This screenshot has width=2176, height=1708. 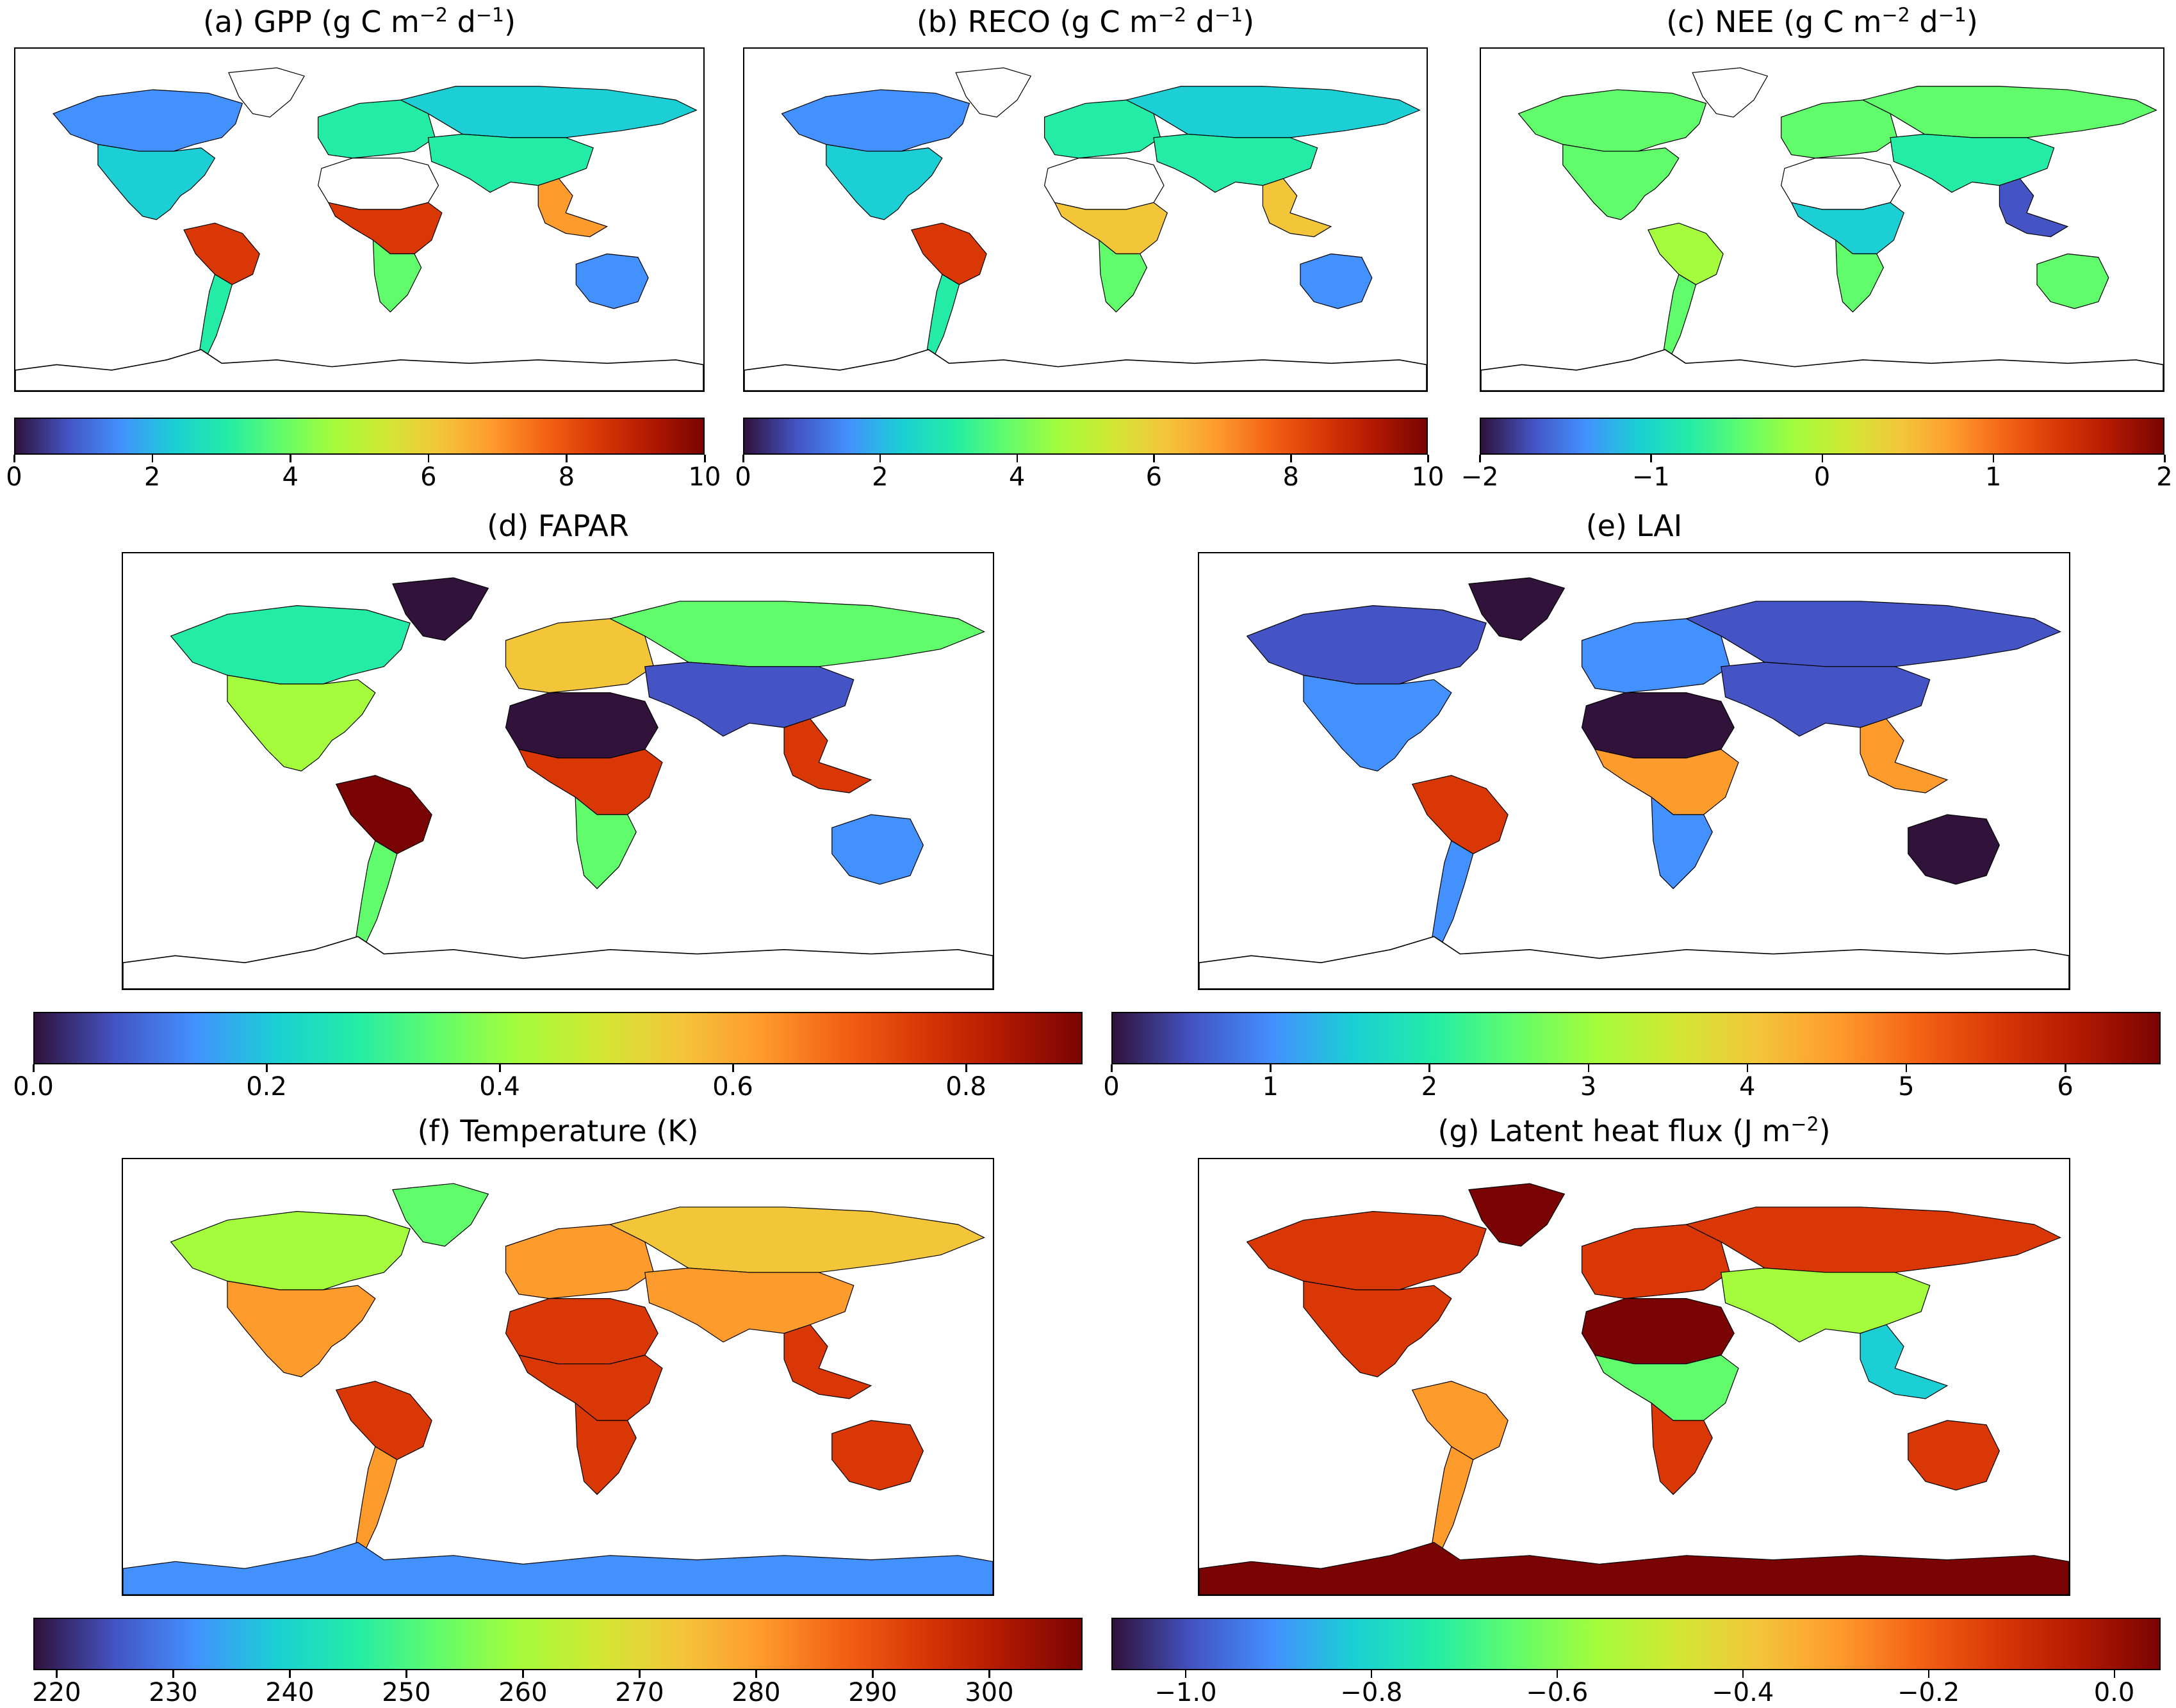 What do you see at coordinates (1743, 1692) in the screenshot?
I see `colorbar-tick-label: −0.4` at bounding box center [1743, 1692].